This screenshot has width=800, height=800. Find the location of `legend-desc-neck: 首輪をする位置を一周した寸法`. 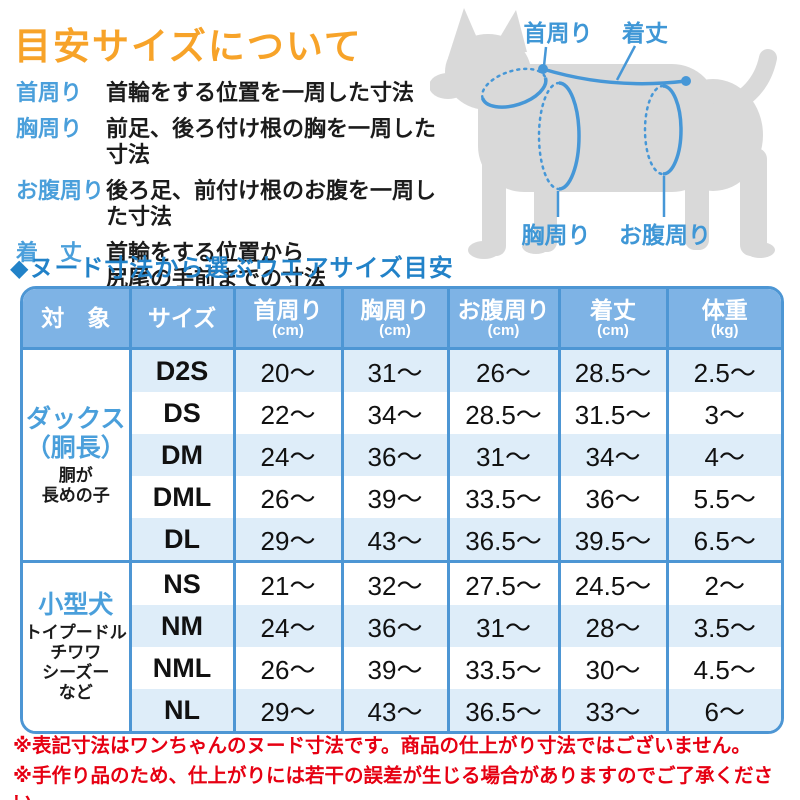

legend-desc-neck: 首輪をする位置を一周した寸法 is located at coordinates (260, 92).